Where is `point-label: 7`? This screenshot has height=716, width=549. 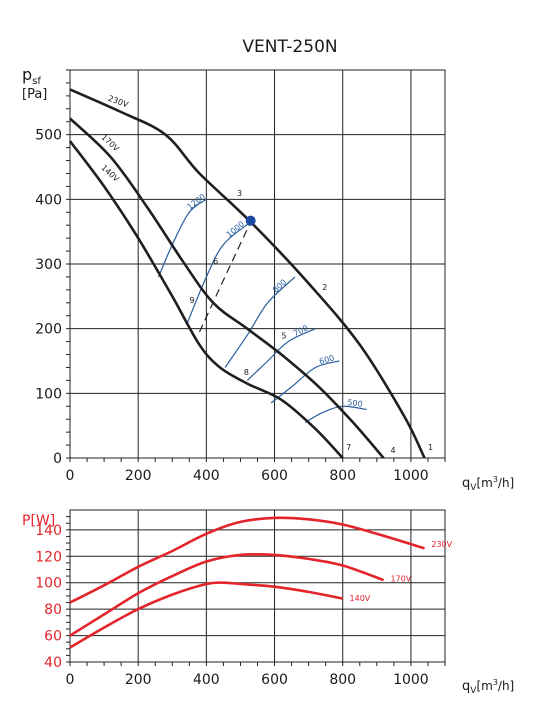 point-label: 7 is located at coordinates (348, 447).